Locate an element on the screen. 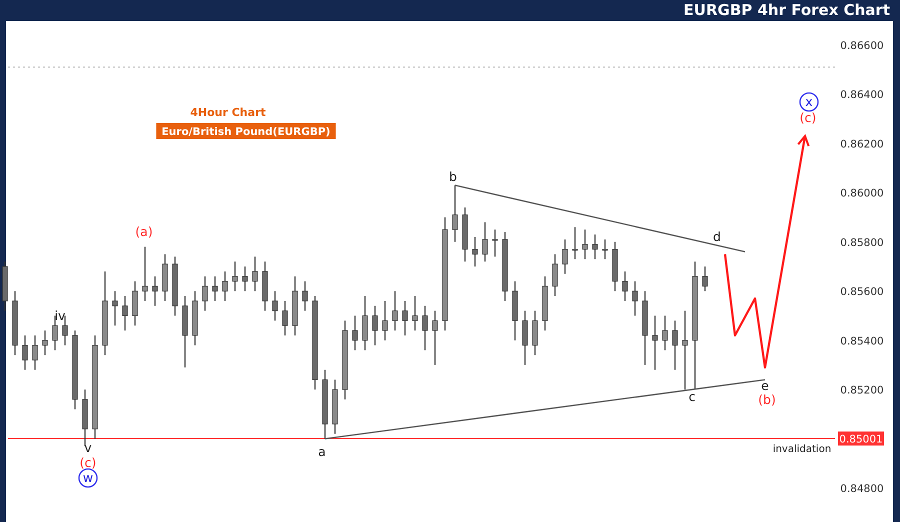  y-tick-label: 0.84800 is located at coordinates (862, 489).